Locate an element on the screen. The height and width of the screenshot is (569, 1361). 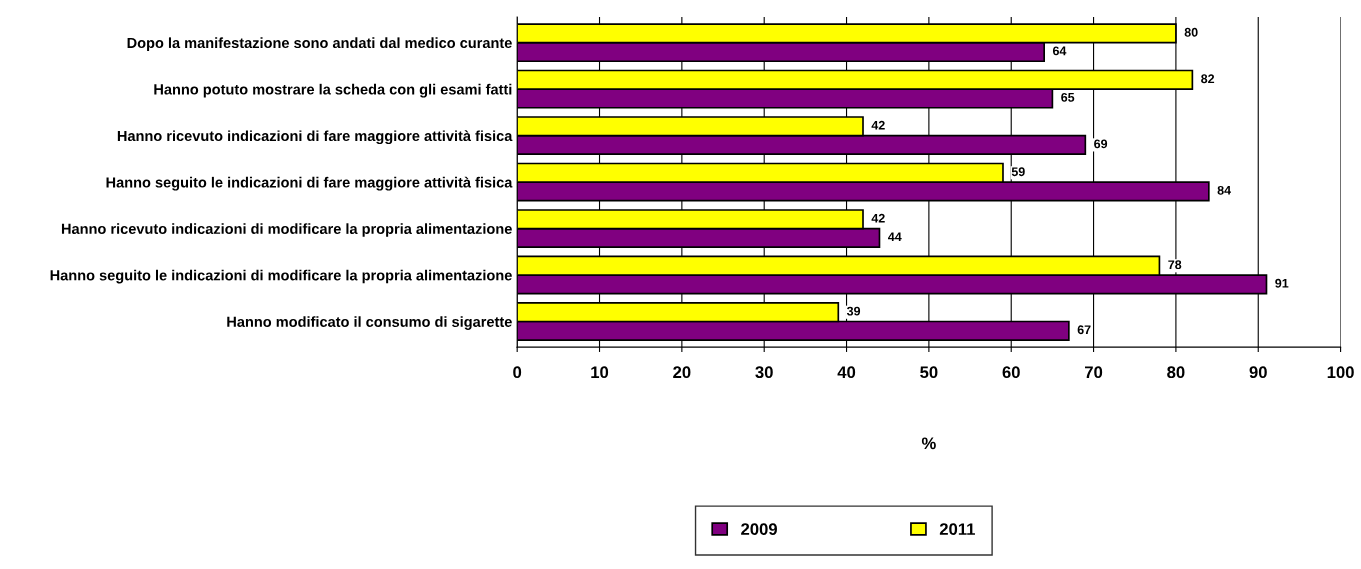
x-tick-label: 80 is located at coordinates (1176, 372).